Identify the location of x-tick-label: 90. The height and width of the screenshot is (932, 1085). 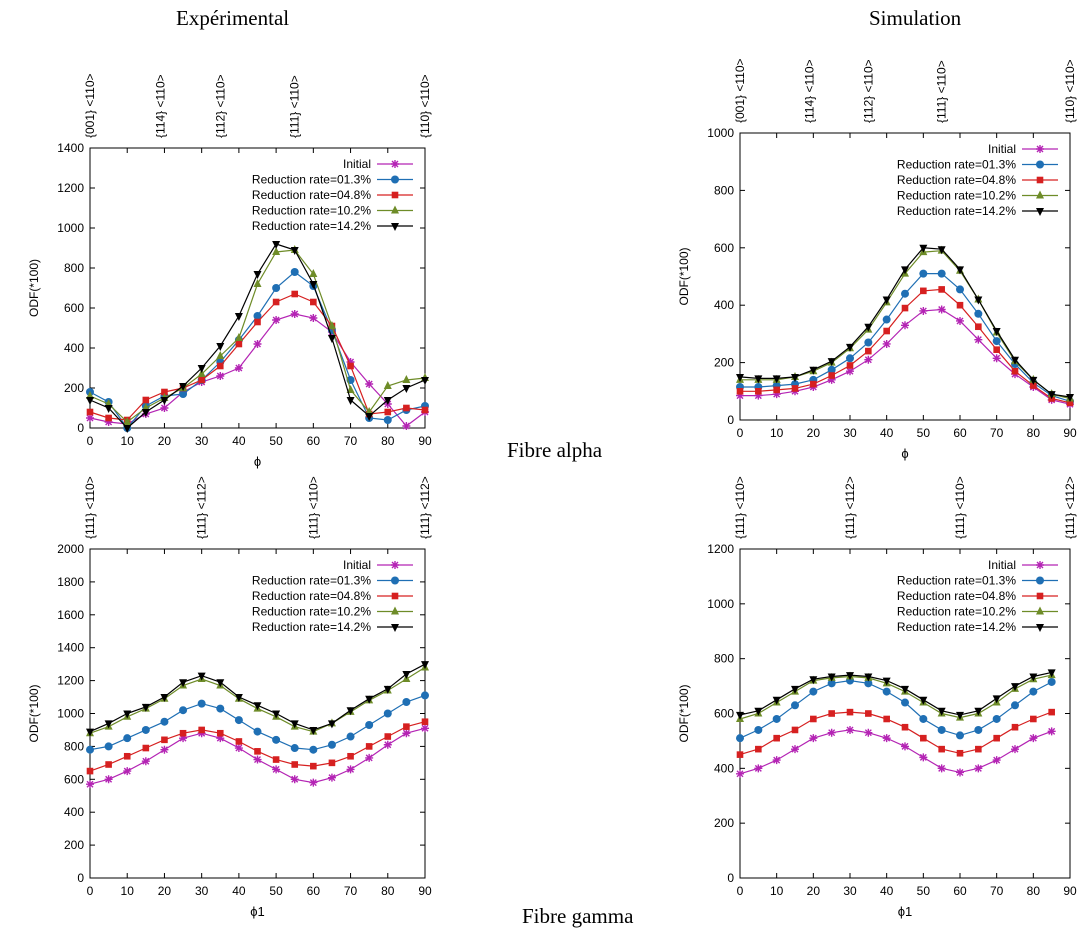
(425, 441).